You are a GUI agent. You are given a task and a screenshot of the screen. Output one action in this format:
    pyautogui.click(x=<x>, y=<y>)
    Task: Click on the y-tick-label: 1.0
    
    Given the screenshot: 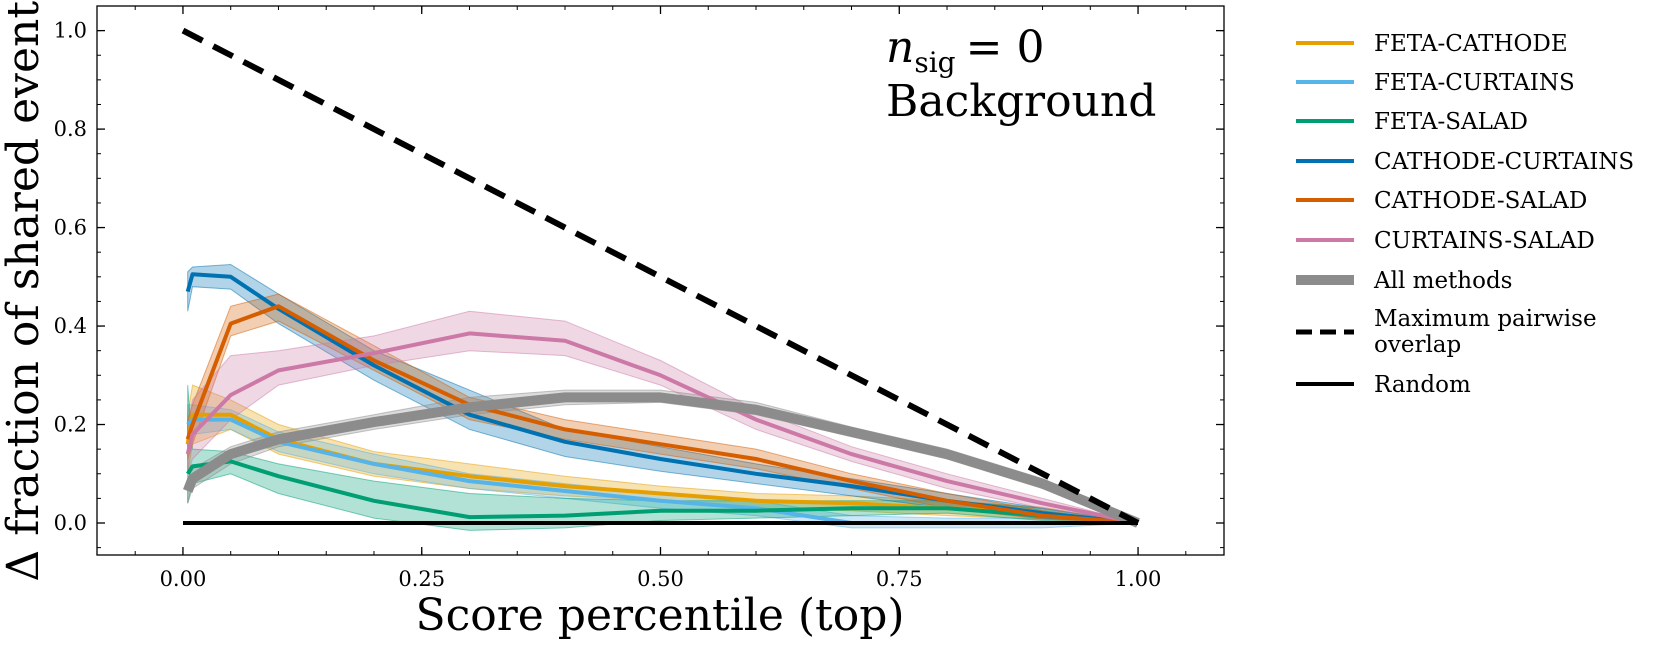 What is the action you would take?
    pyautogui.click(x=70, y=31)
    